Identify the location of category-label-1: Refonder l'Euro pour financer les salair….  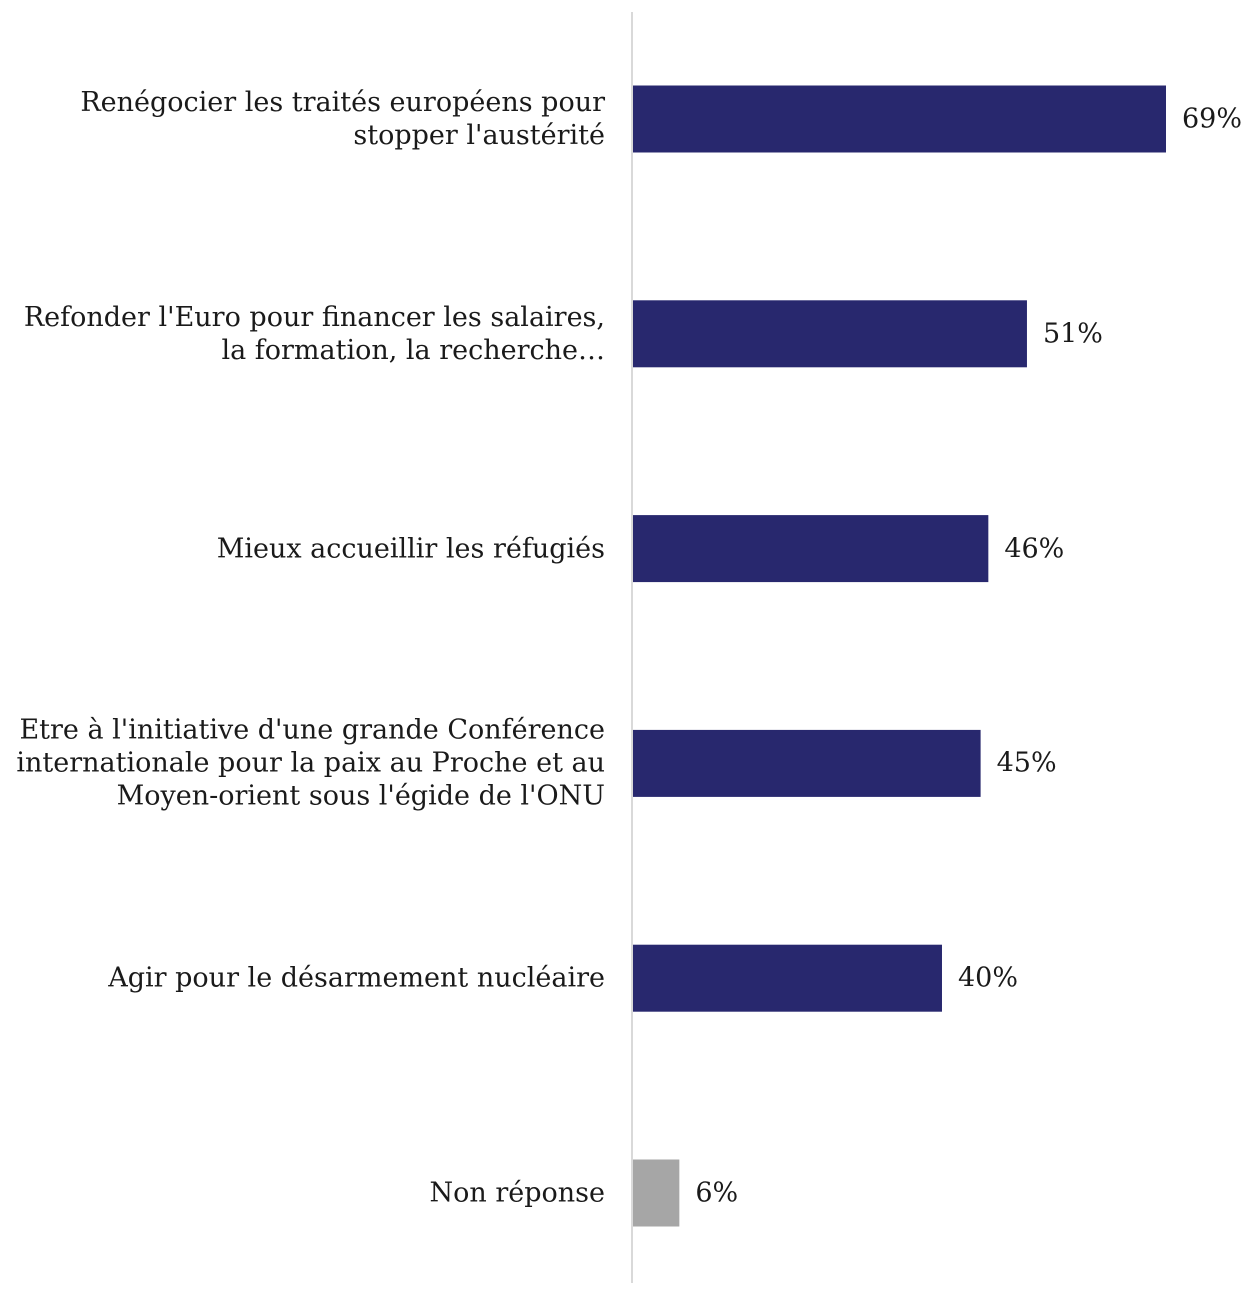
(314, 333).